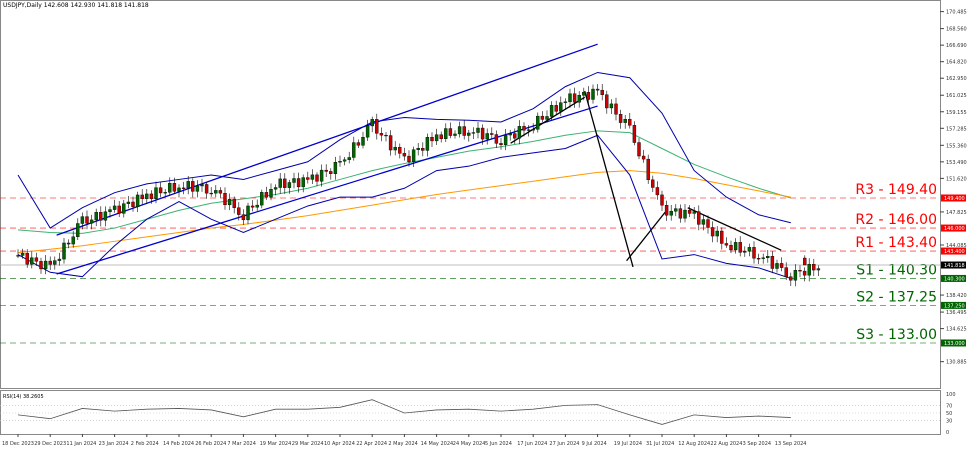 This screenshot has height=452, width=975. I want to click on x-tick-label: 3 Sep 2024, so click(757, 444).